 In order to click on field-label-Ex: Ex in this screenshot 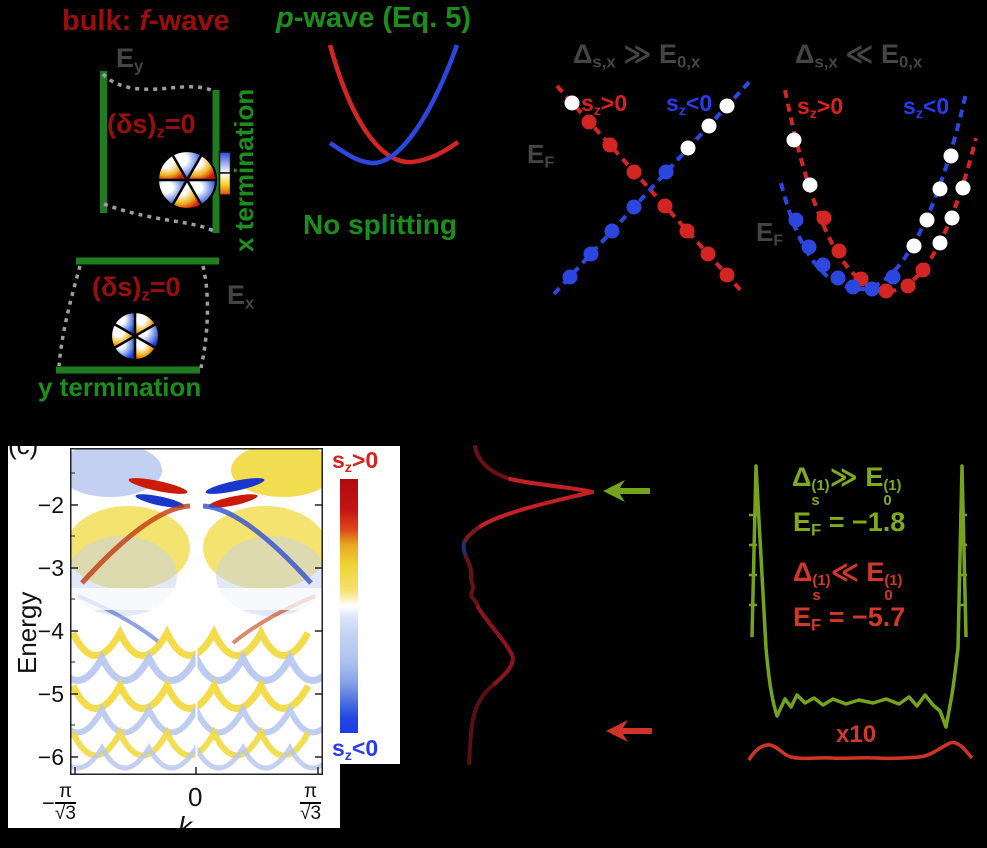, I will do `click(241, 296)`.